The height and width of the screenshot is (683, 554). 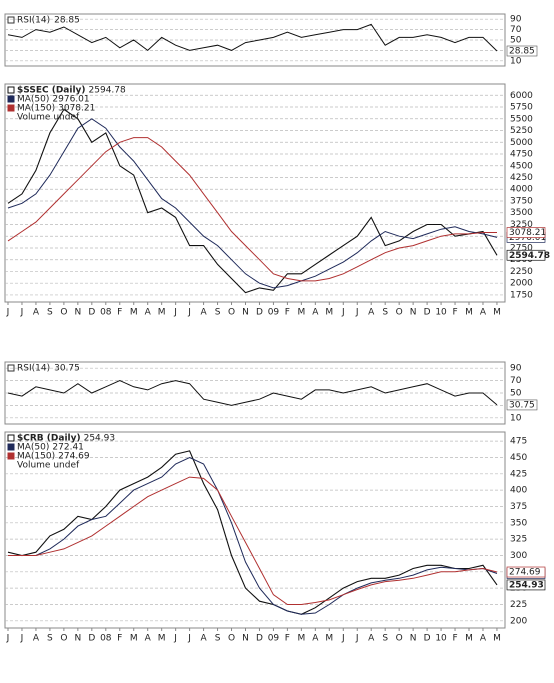 I want to click on last-value-label: 254.93, so click(x=526, y=585).